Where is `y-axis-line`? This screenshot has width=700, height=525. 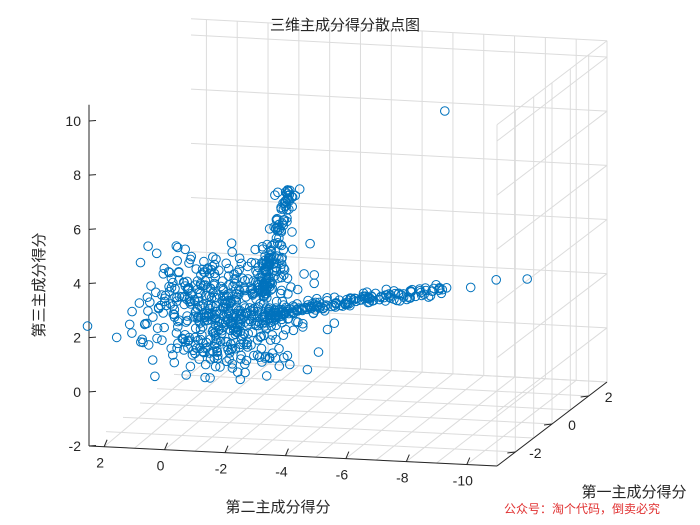 y-axis-line is located at coordinates (293, 456).